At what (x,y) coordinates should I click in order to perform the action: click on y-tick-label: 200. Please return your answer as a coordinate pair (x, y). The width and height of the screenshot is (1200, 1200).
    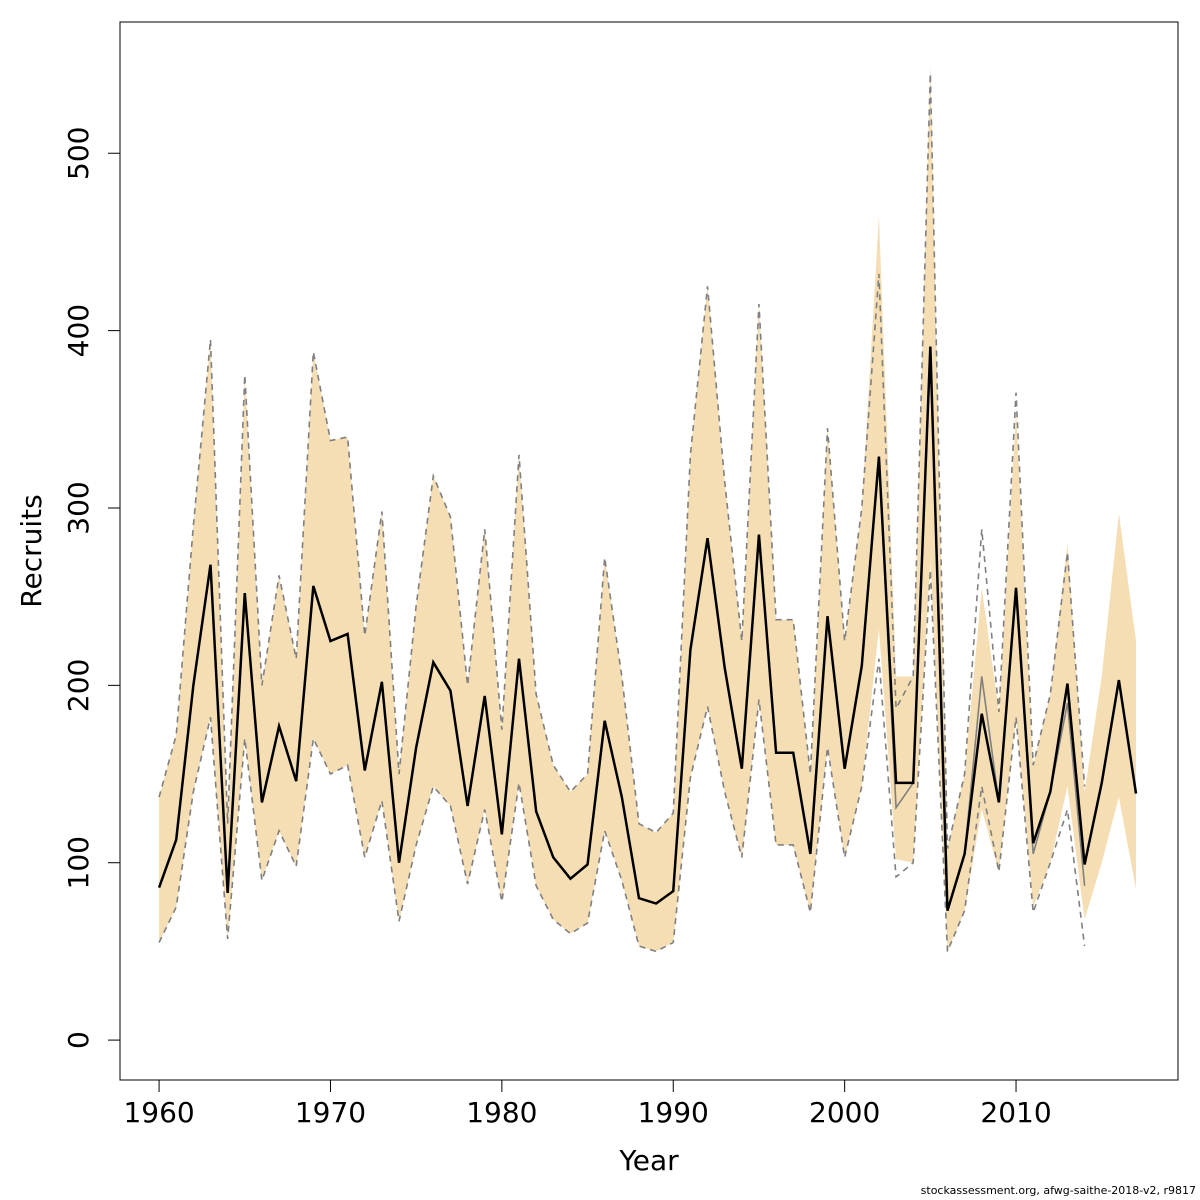
    Looking at the image, I should click on (78, 685).